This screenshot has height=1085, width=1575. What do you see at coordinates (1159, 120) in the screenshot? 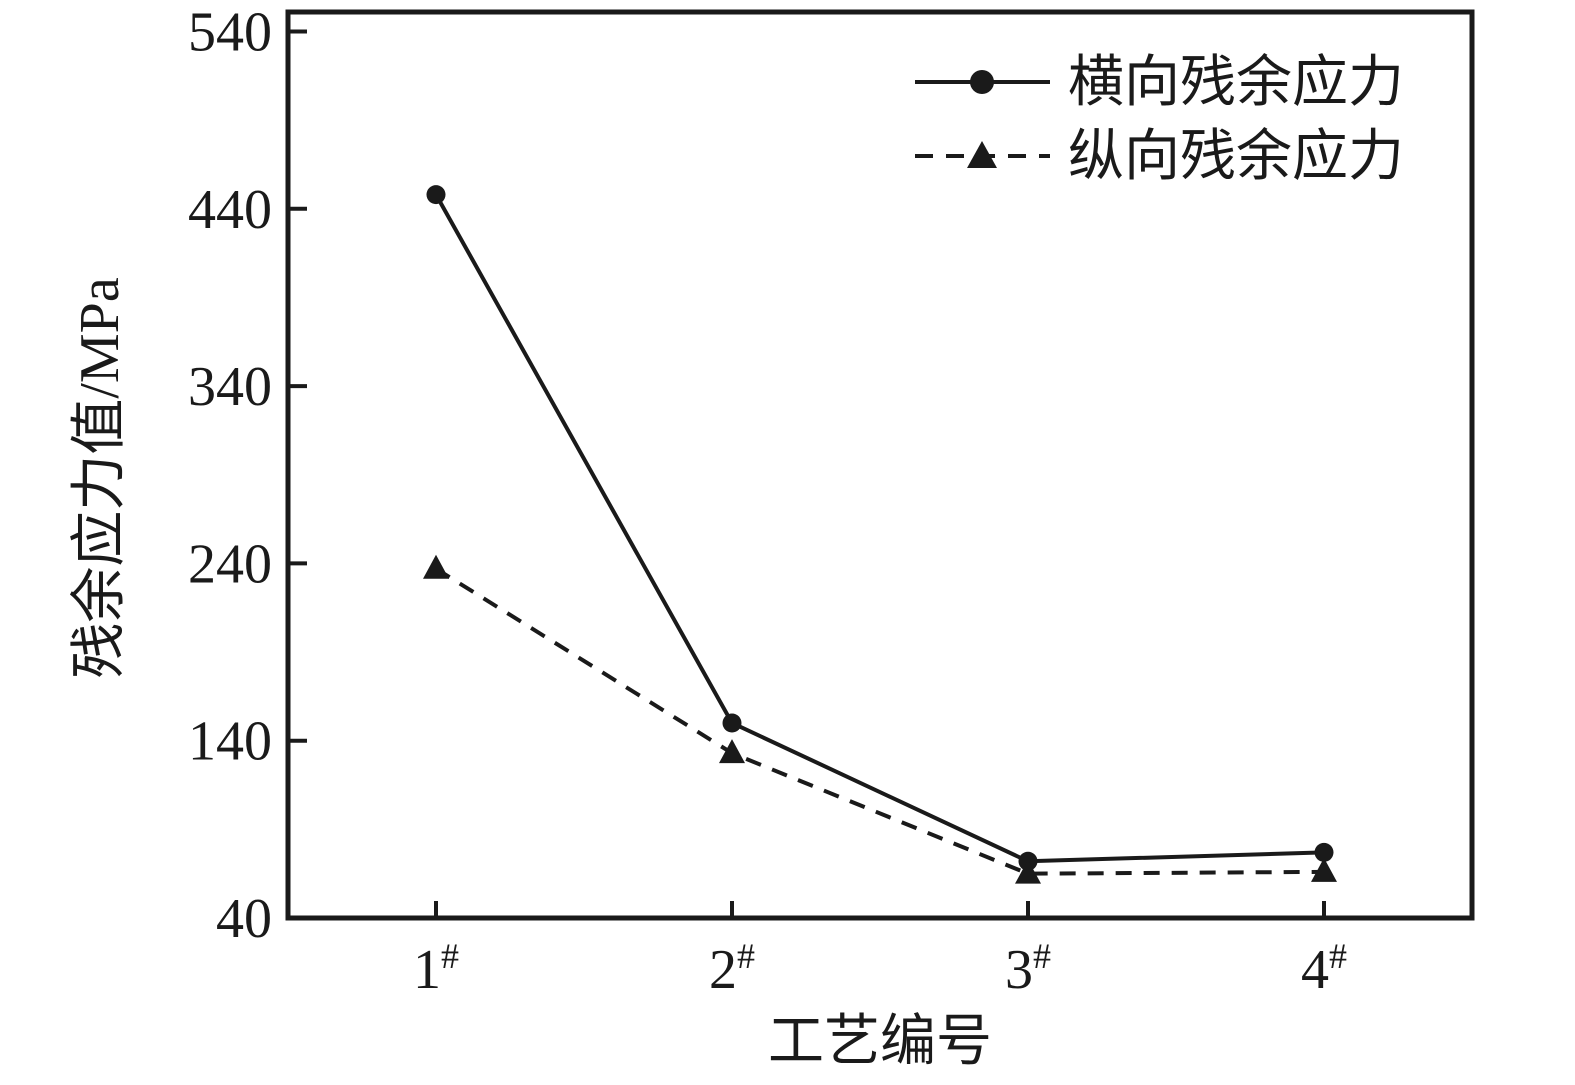
I see `legend: 横向残余应力 纵向残余应力` at bounding box center [1159, 120].